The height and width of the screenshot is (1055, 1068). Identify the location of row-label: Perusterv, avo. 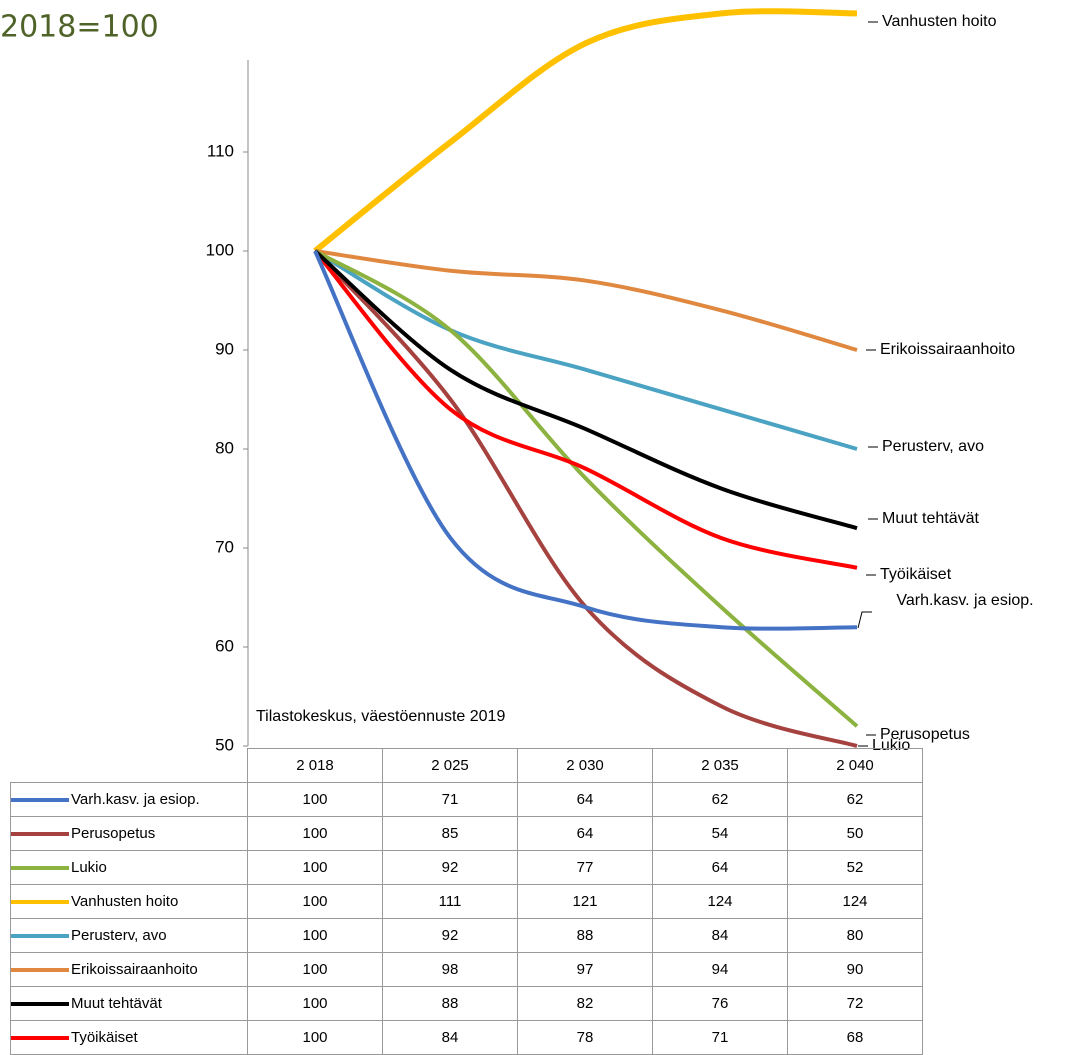
(129, 935).